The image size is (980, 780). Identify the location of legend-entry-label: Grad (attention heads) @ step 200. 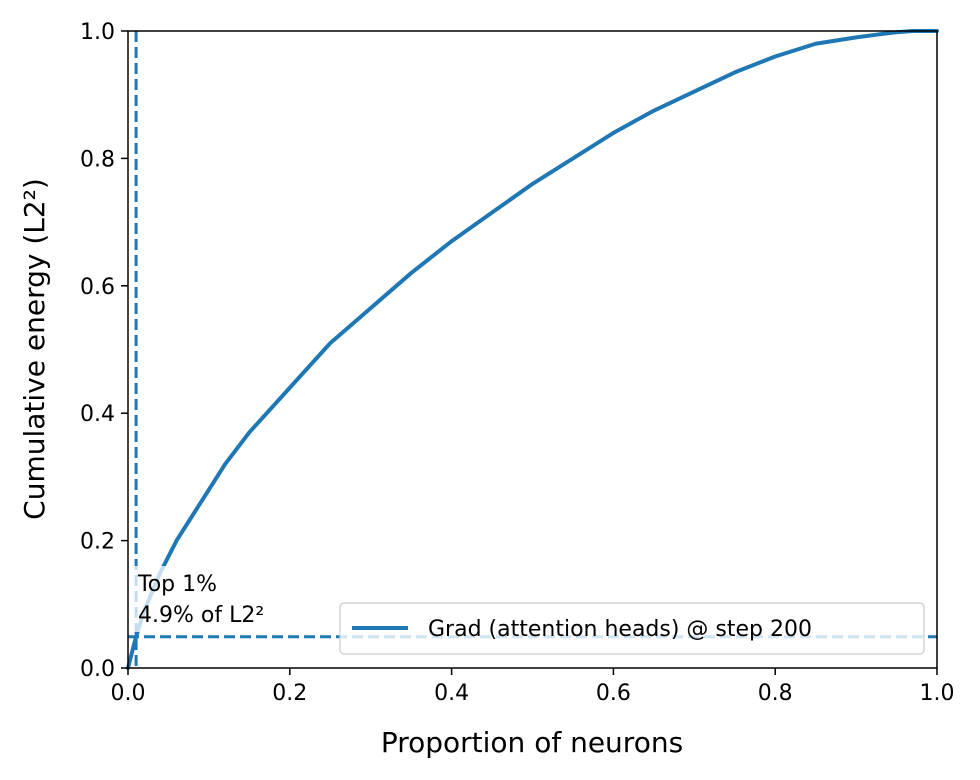
(620, 629).